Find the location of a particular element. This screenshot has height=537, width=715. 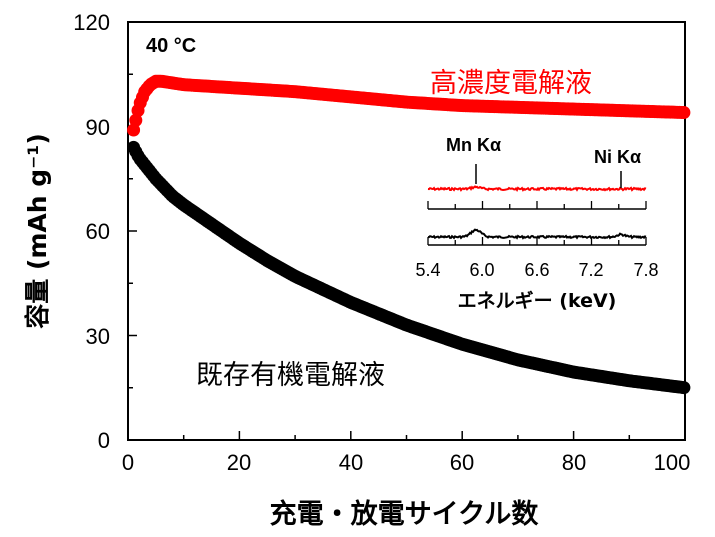

x-tick-label: 0 is located at coordinates (128, 462).